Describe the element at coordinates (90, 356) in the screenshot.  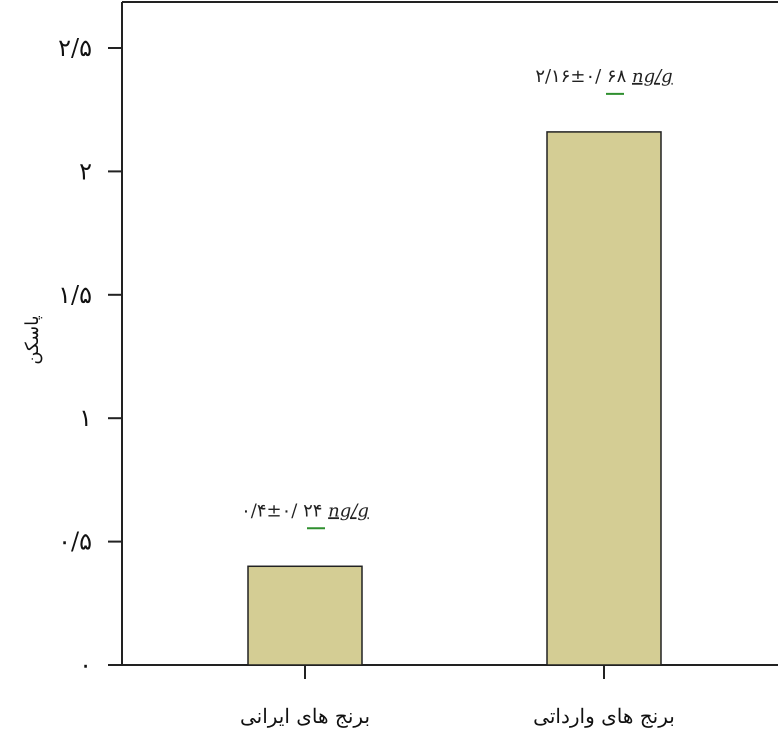
I see `y-axis-ticks: ۰ ۰/۵ ۱ ۱/۵ ۲ ۲/۵` at that location.